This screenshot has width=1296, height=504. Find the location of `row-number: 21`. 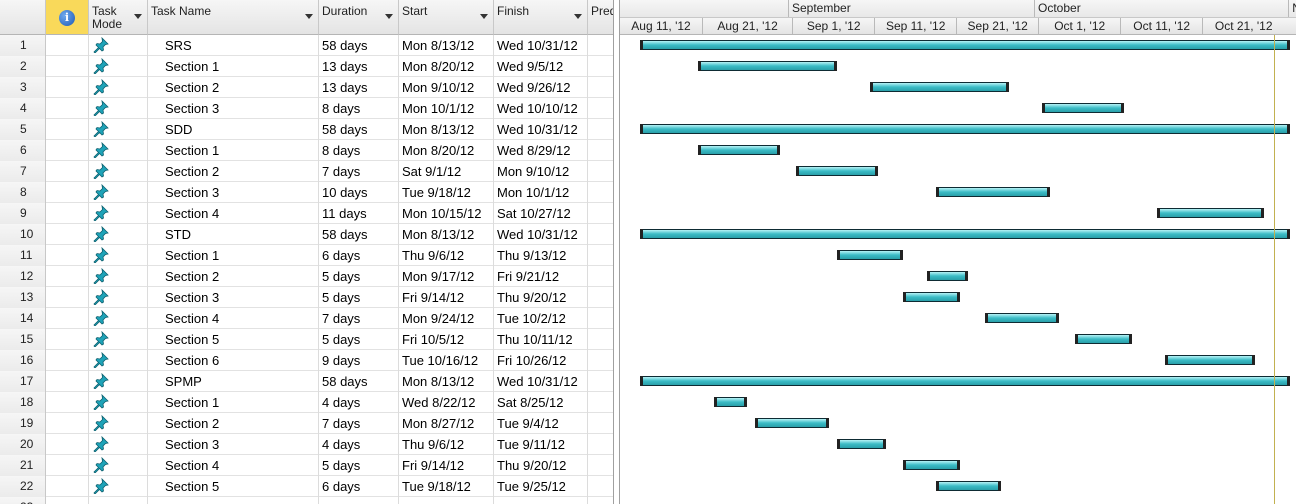

row-number: 21 is located at coordinates (23, 465).